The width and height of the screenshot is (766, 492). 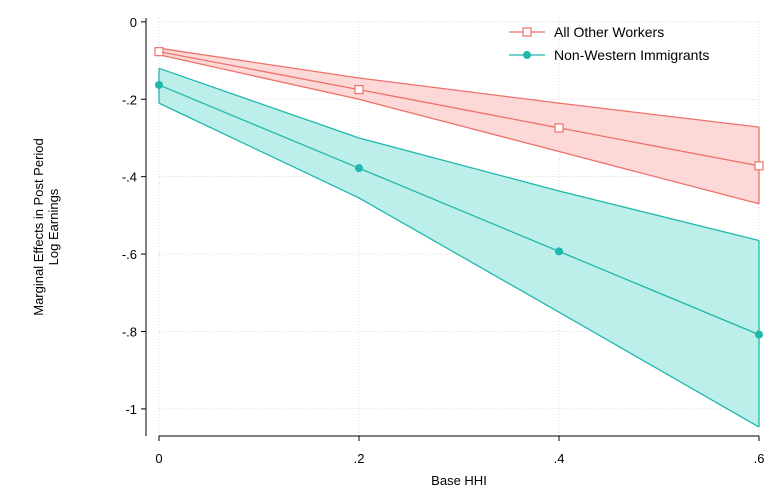 I want to click on x-tick-label: .6, so click(x=759, y=458).